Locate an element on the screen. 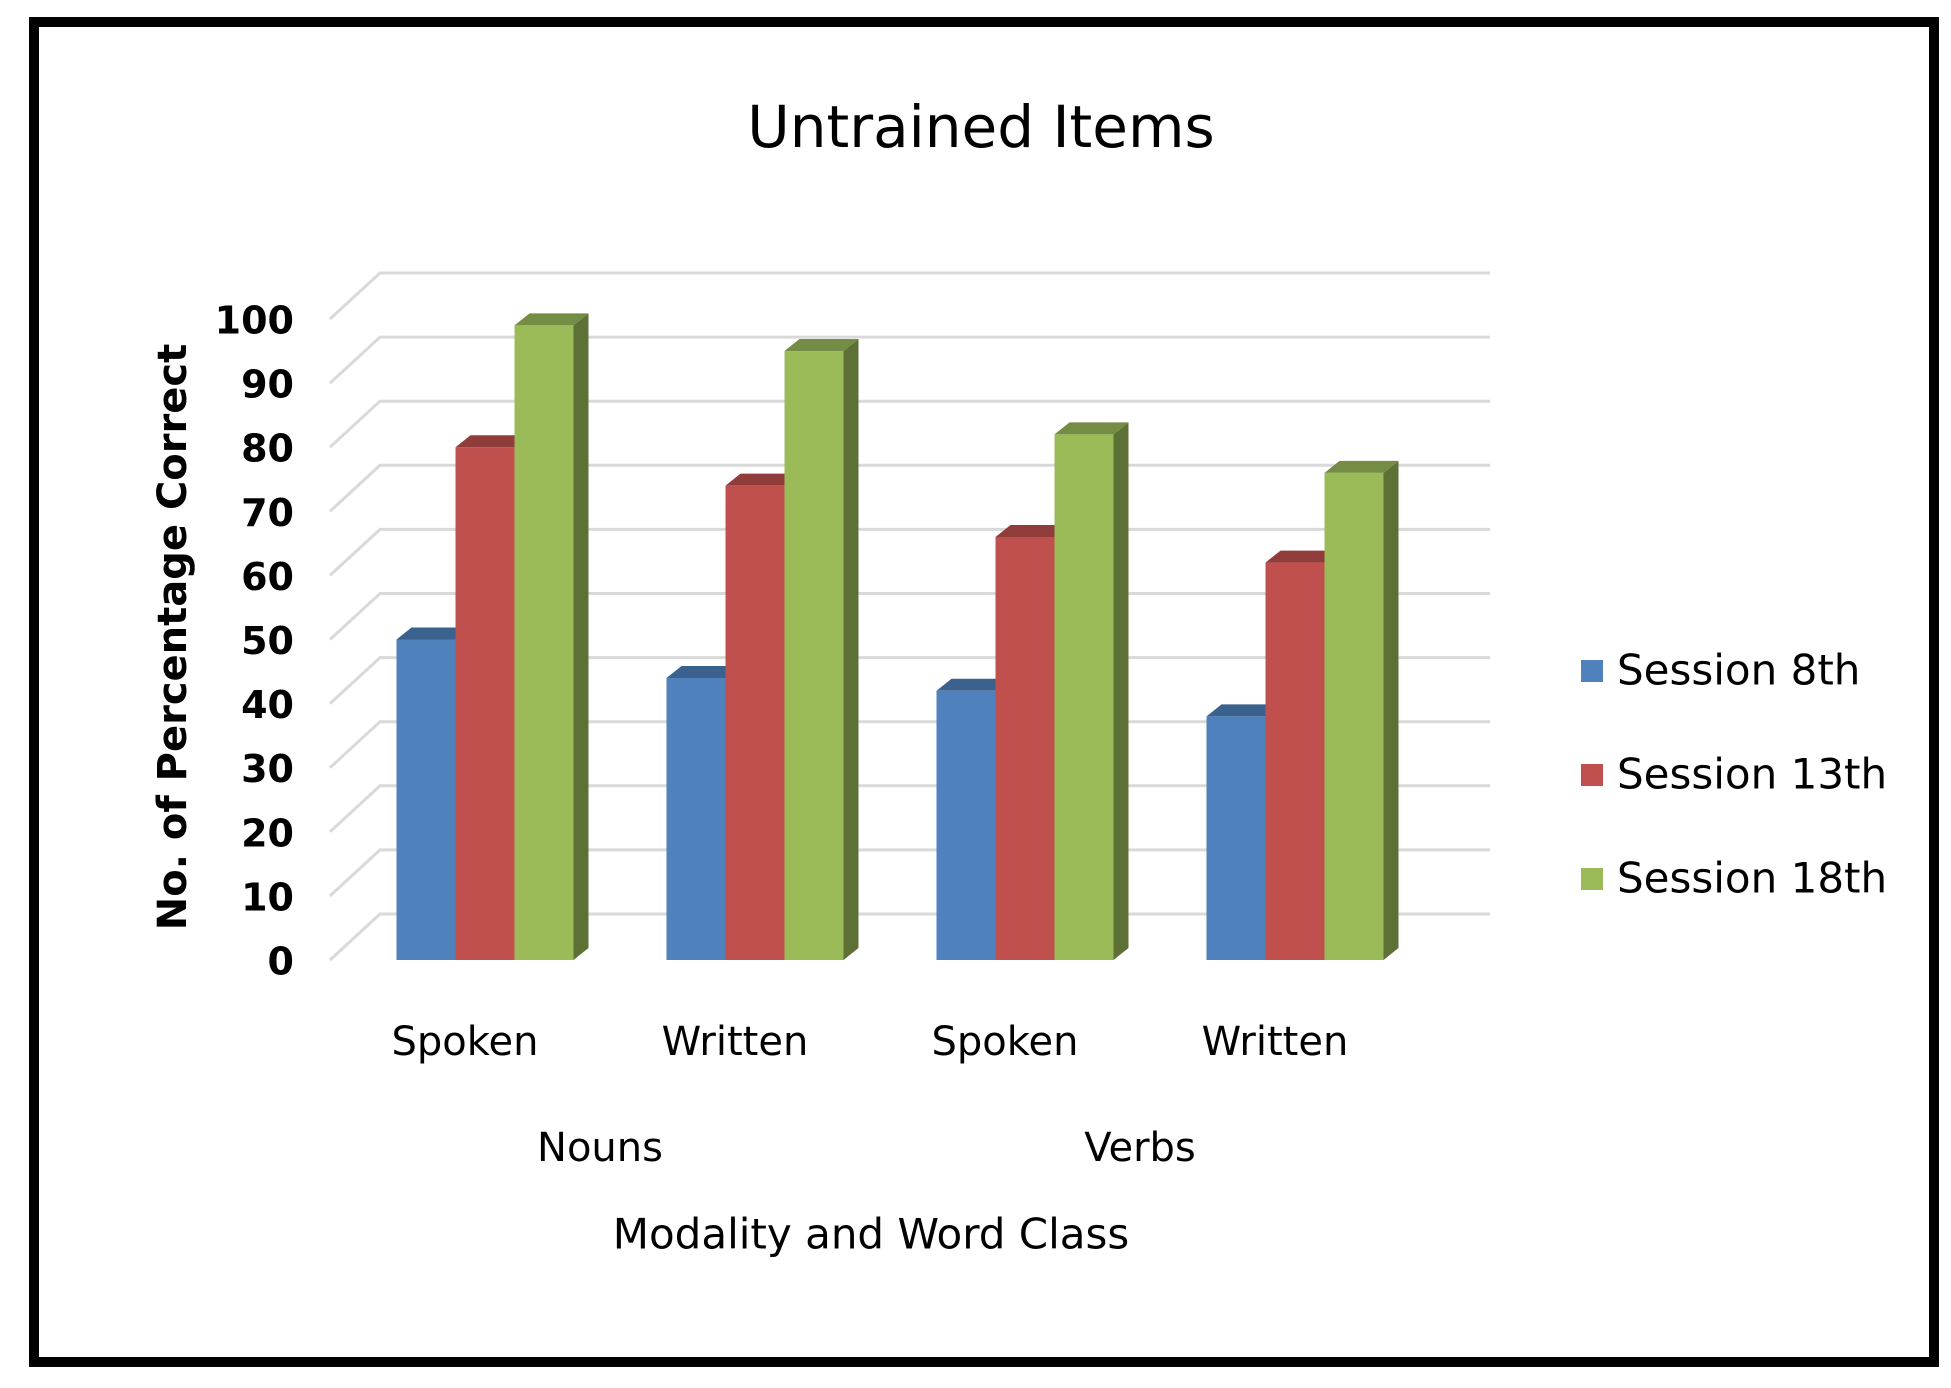 This screenshot has height=1388, width=1951. y-tick-label: 100 is located at coordinates (254, 321).